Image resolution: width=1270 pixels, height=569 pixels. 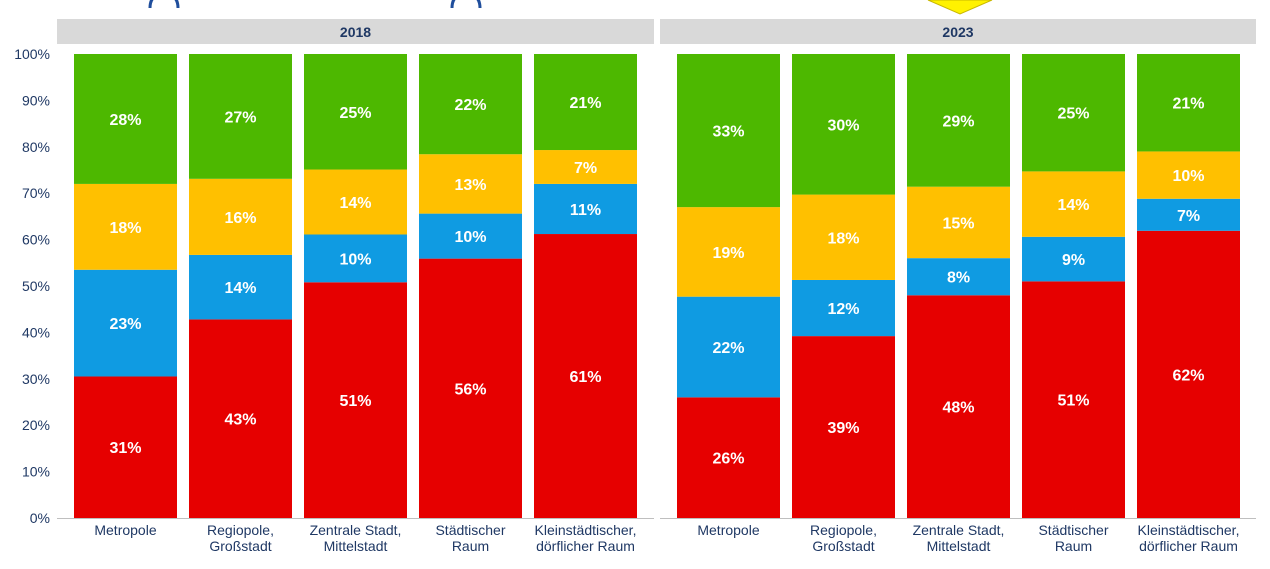 I want to click on data-label: 22%, so click(x=470, y=105).